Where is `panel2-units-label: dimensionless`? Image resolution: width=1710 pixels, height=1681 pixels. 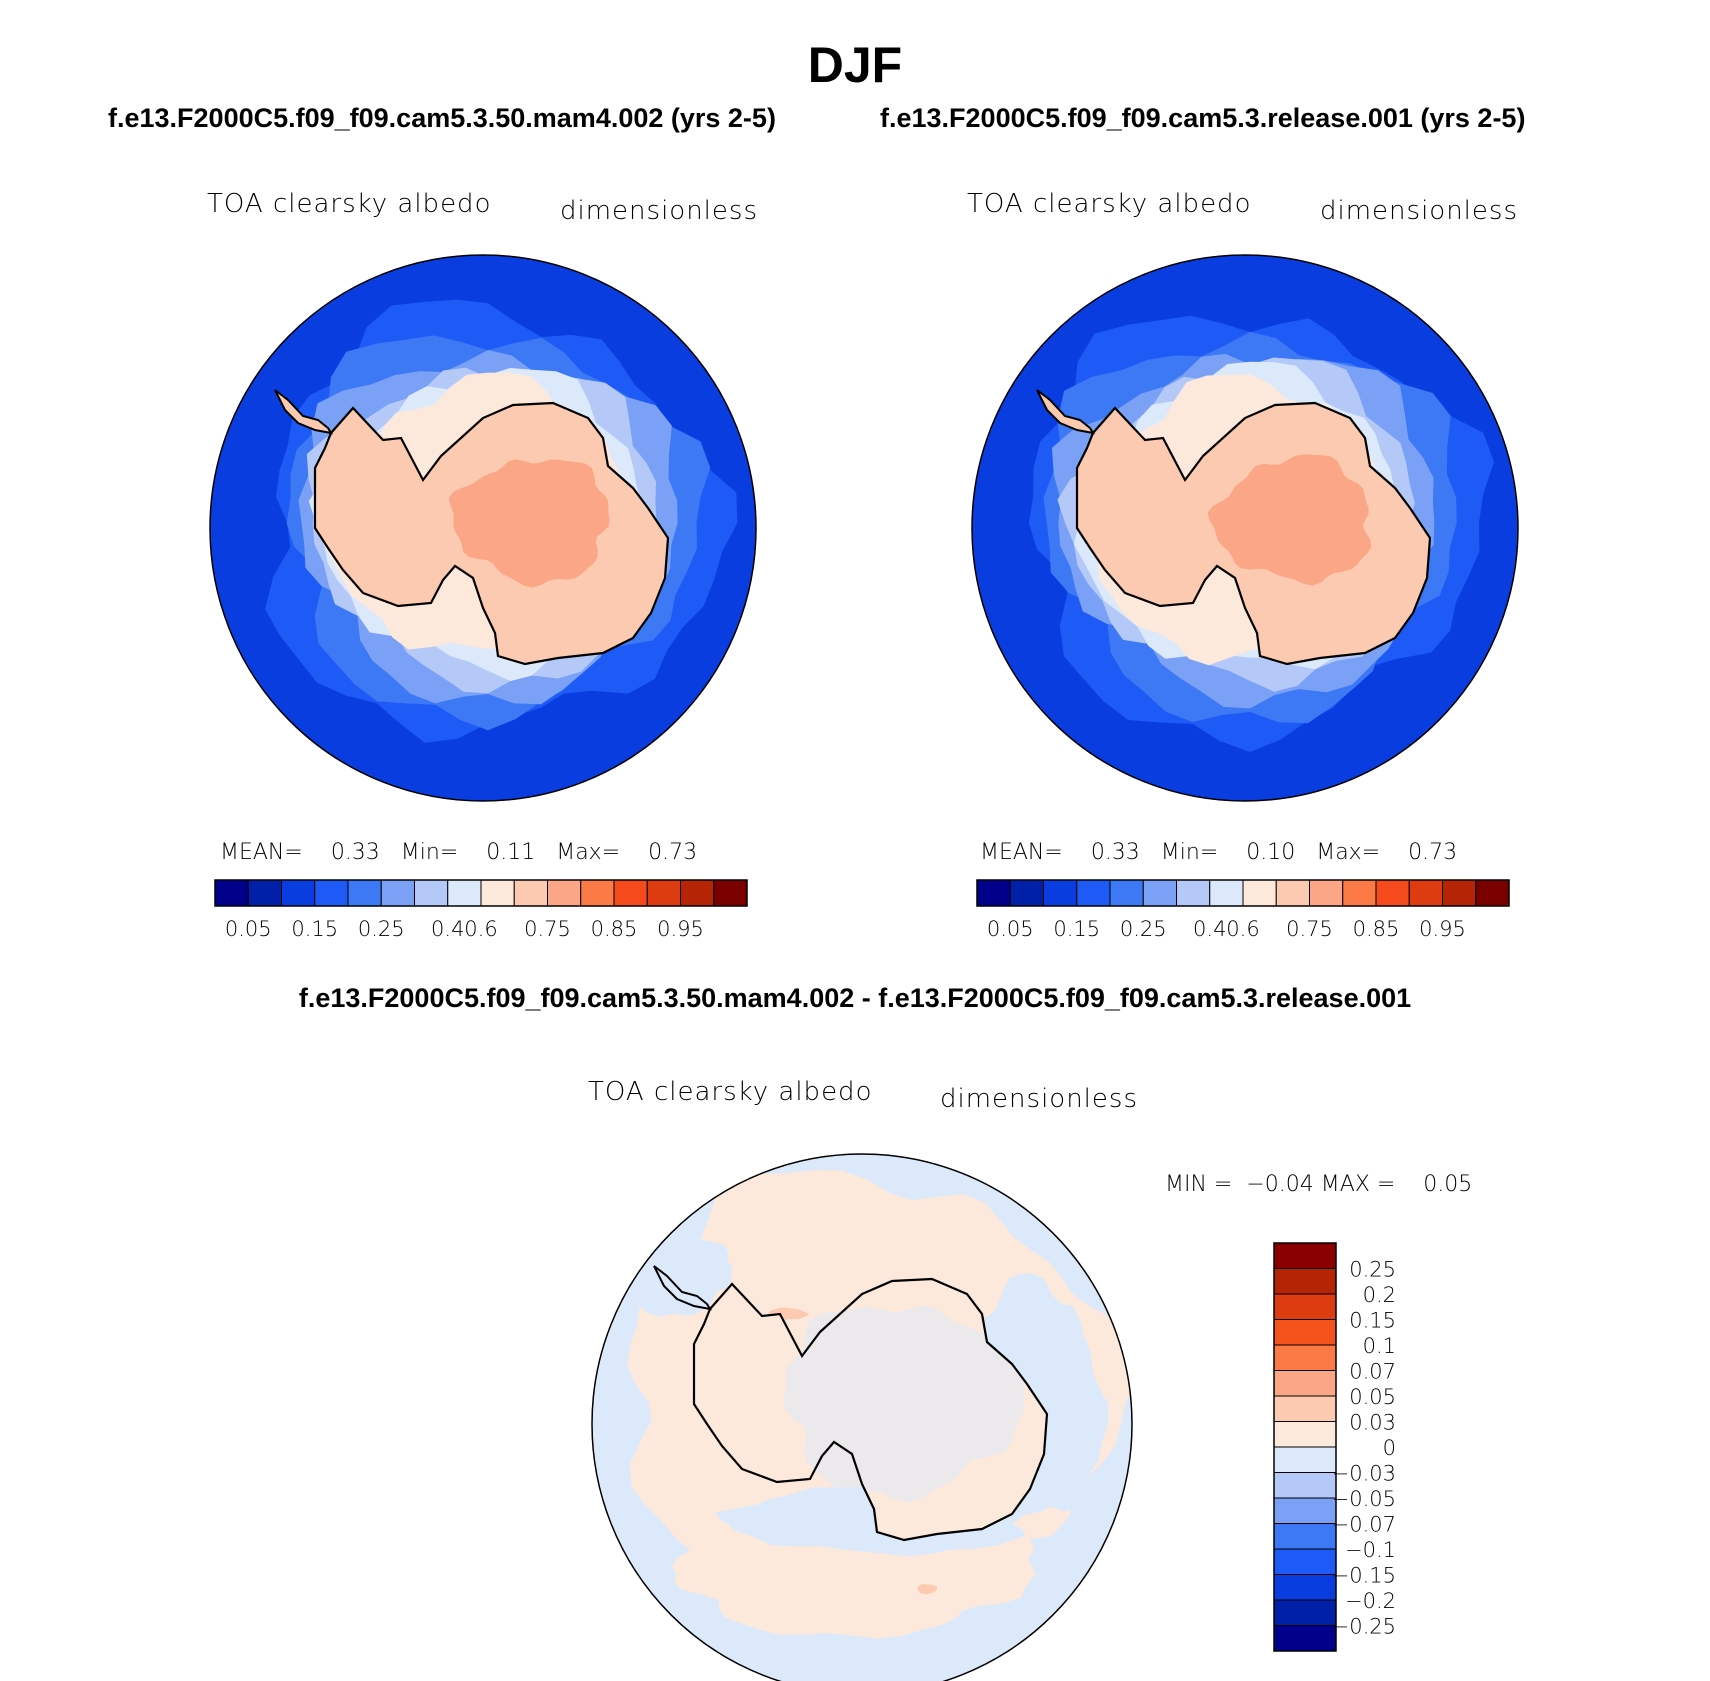
panel2-units-label: dimensionless is located at coordinates (1419, 211).